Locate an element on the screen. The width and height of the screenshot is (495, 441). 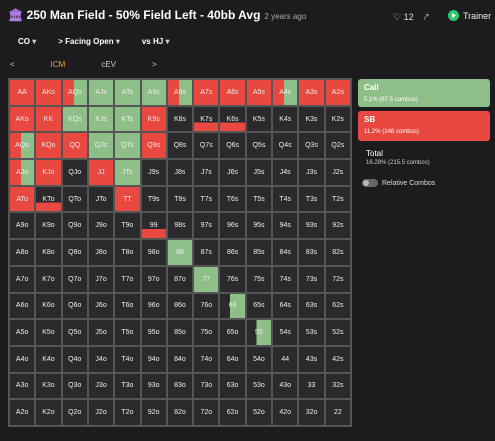
hand-cell: 32o is located at coordinates (311, 412).